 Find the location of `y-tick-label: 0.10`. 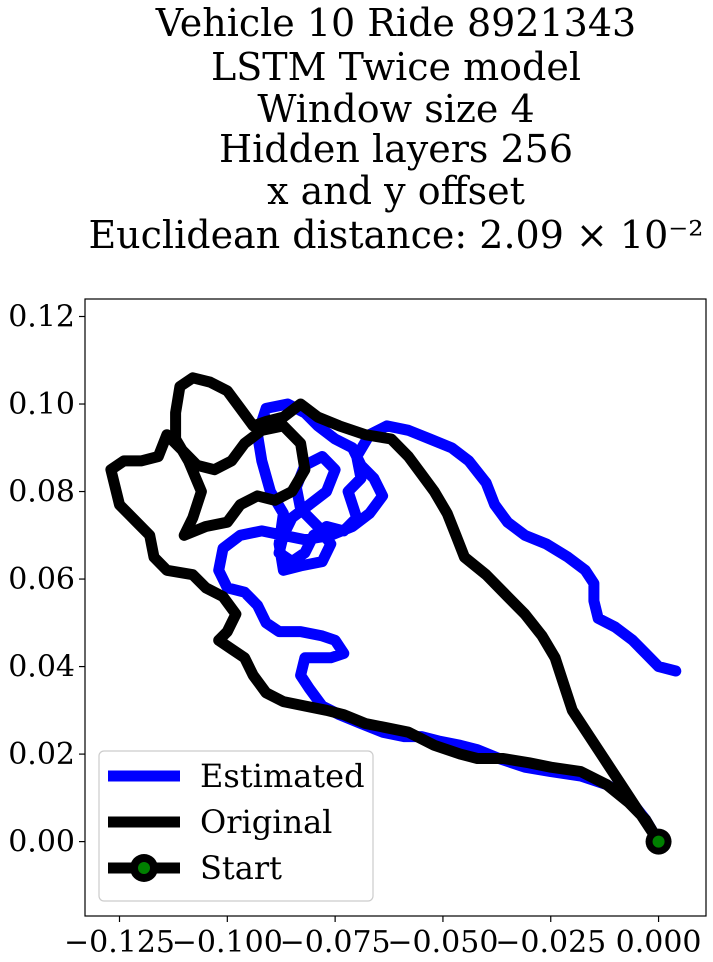

y-tick-label: 0.10 is located at coordinates (41, 404).